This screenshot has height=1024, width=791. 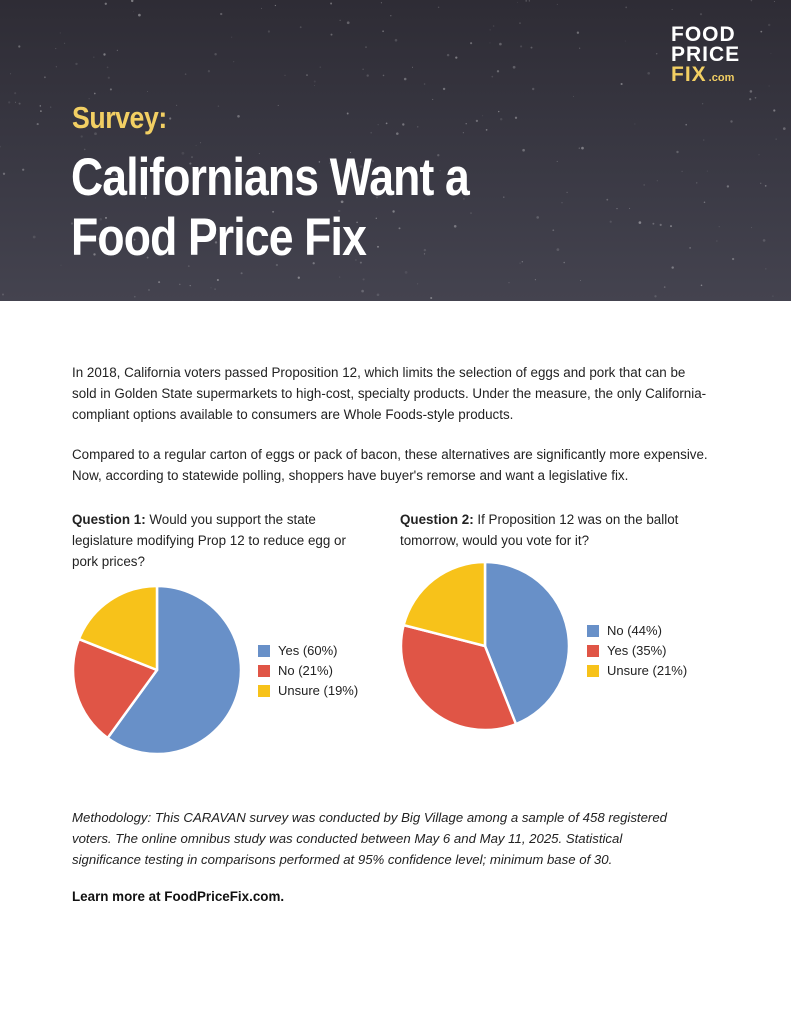 What do you see at coordinates (178, 896) in the screenshot?
I see `learn-more-link: Learn more at FoodPriceFix.com.` at bounding box center [178, 896].